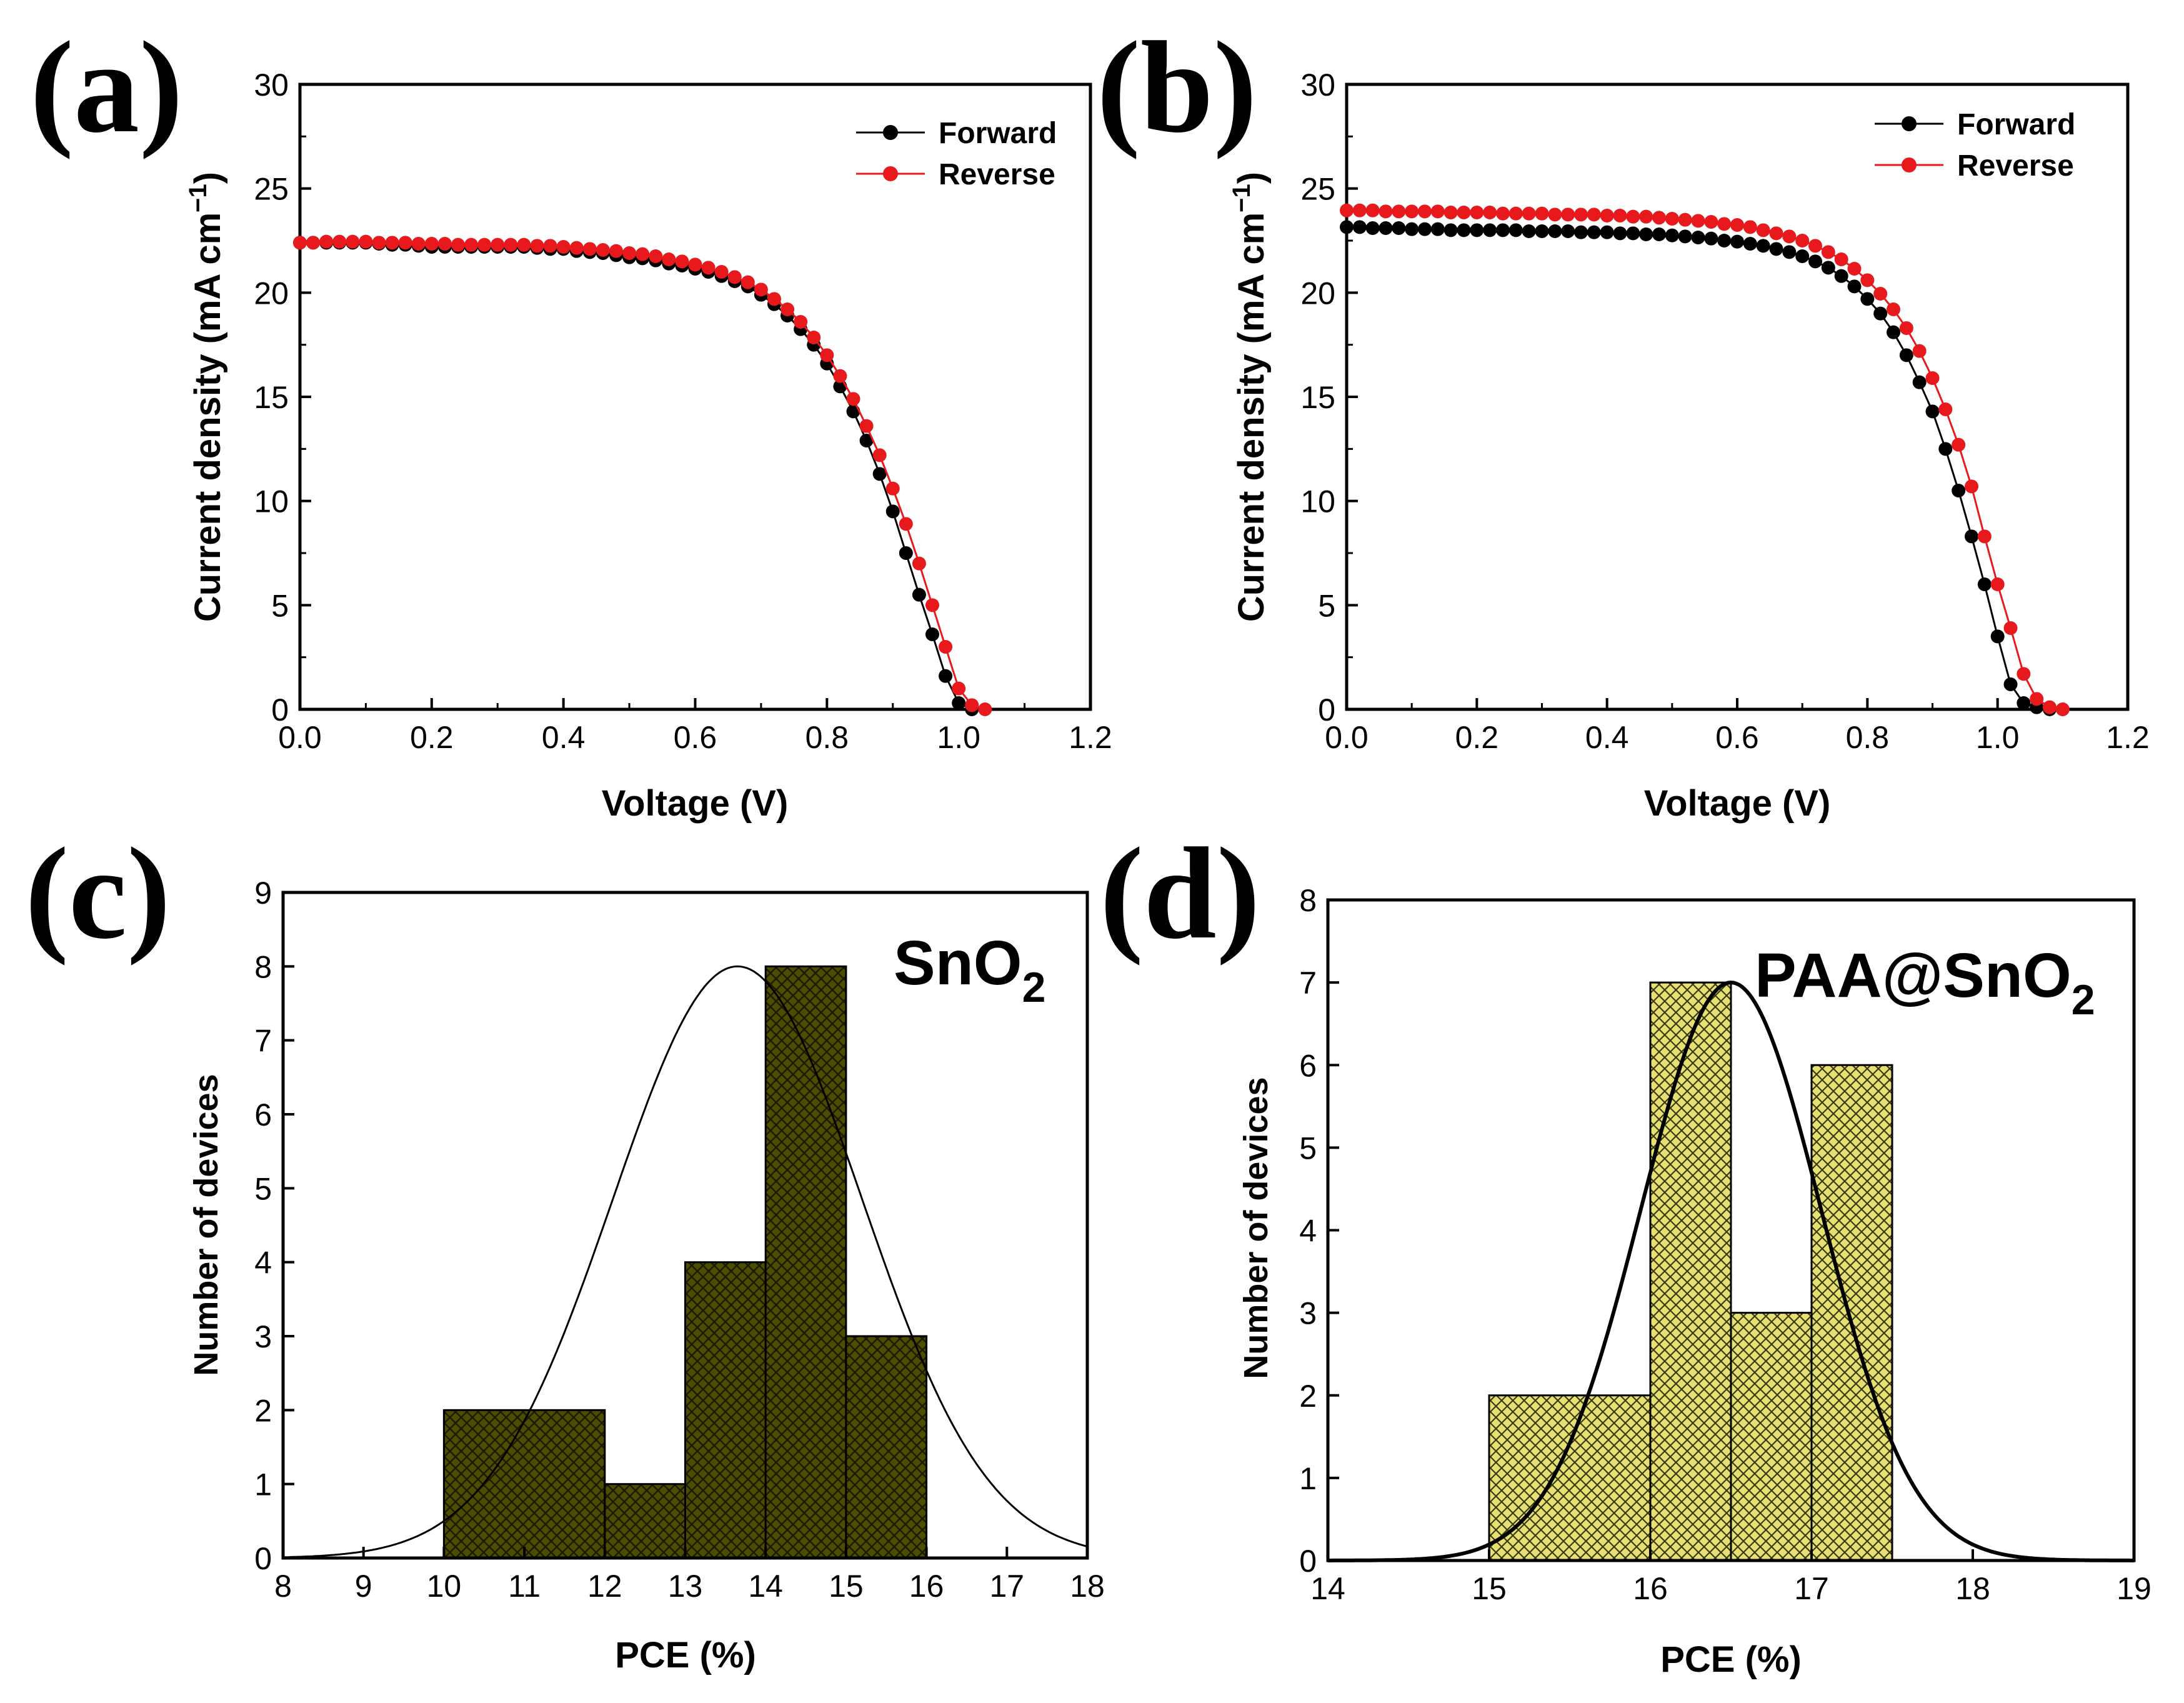 The height and width of the screenshot is (1703, 2184). I want to click on x-tick-label: 1.0, so click(1998, 738).